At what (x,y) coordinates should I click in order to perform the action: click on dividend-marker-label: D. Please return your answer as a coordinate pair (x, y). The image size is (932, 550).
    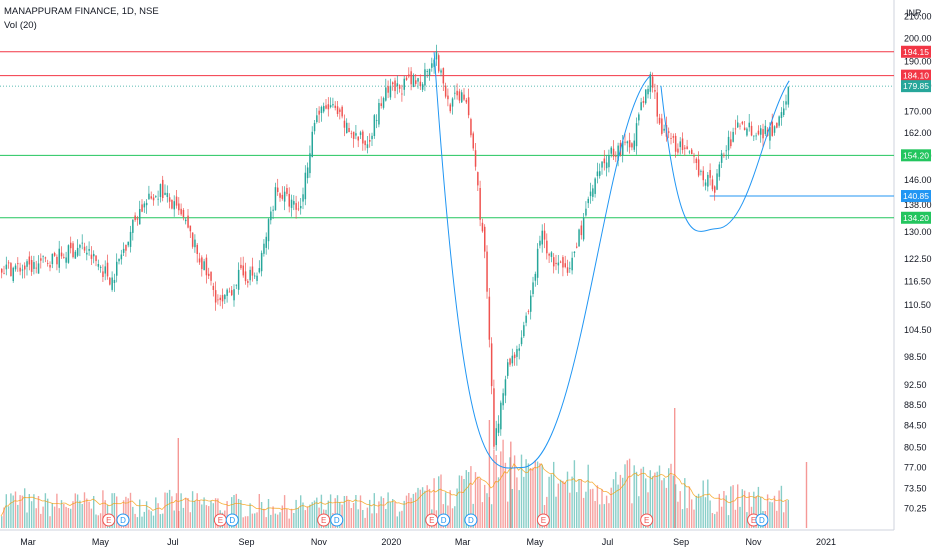
    Looking at the image, I should click on (762, 520).